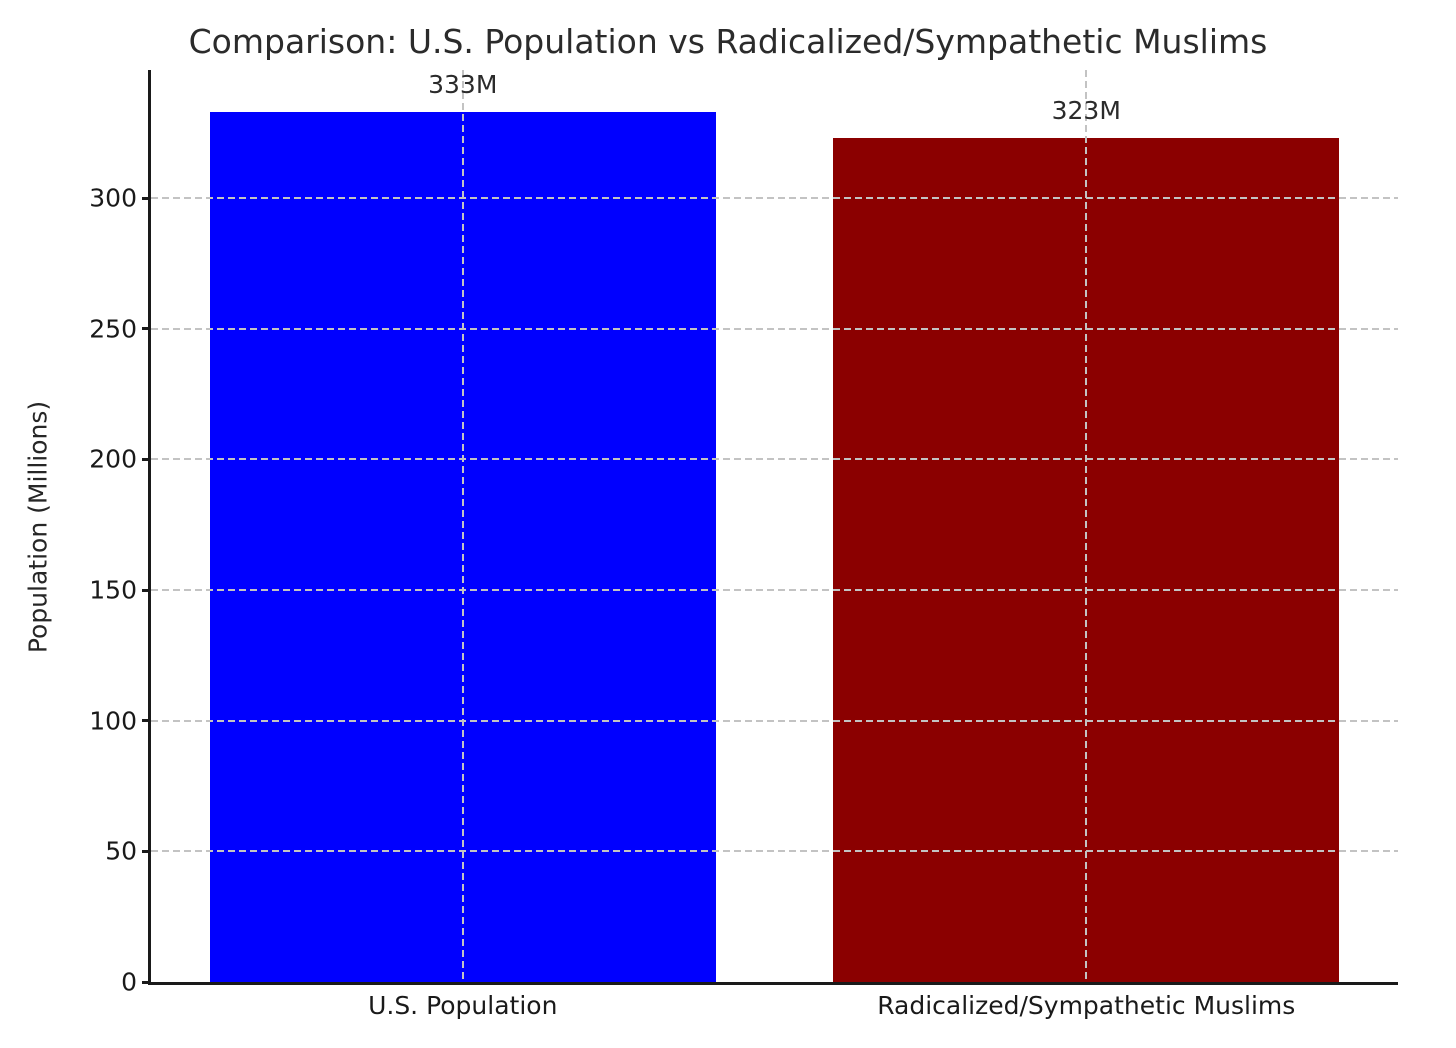 The width and height of the screenshot is (1456, 1048). I want to click on y-tick-label-150: 150, so click(113, 590).